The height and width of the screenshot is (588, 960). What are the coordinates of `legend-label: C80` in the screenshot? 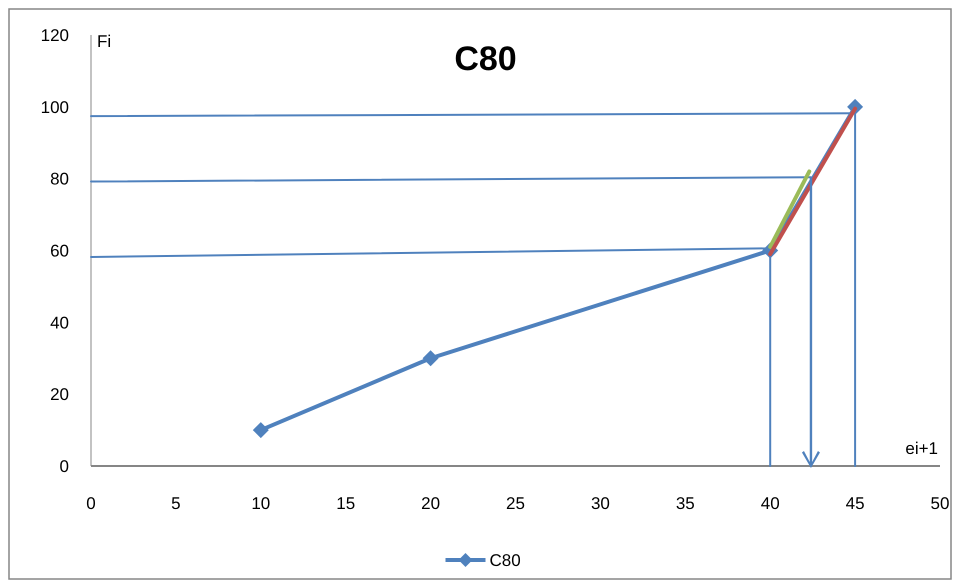 It's located at (505, 560).